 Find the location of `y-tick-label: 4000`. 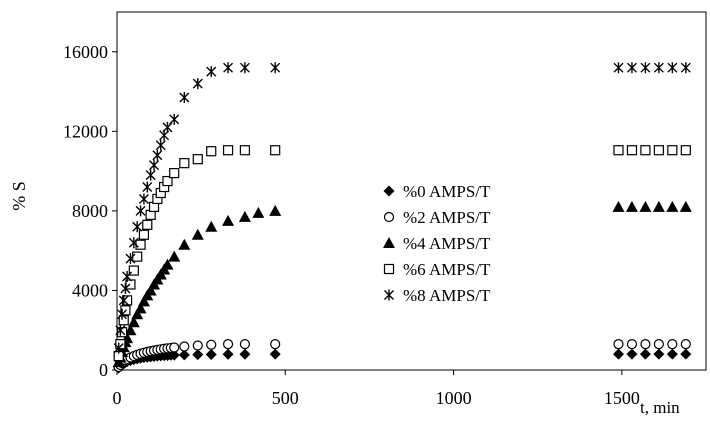

y-tick-label: 4000 is located at coordinates (90, 290).